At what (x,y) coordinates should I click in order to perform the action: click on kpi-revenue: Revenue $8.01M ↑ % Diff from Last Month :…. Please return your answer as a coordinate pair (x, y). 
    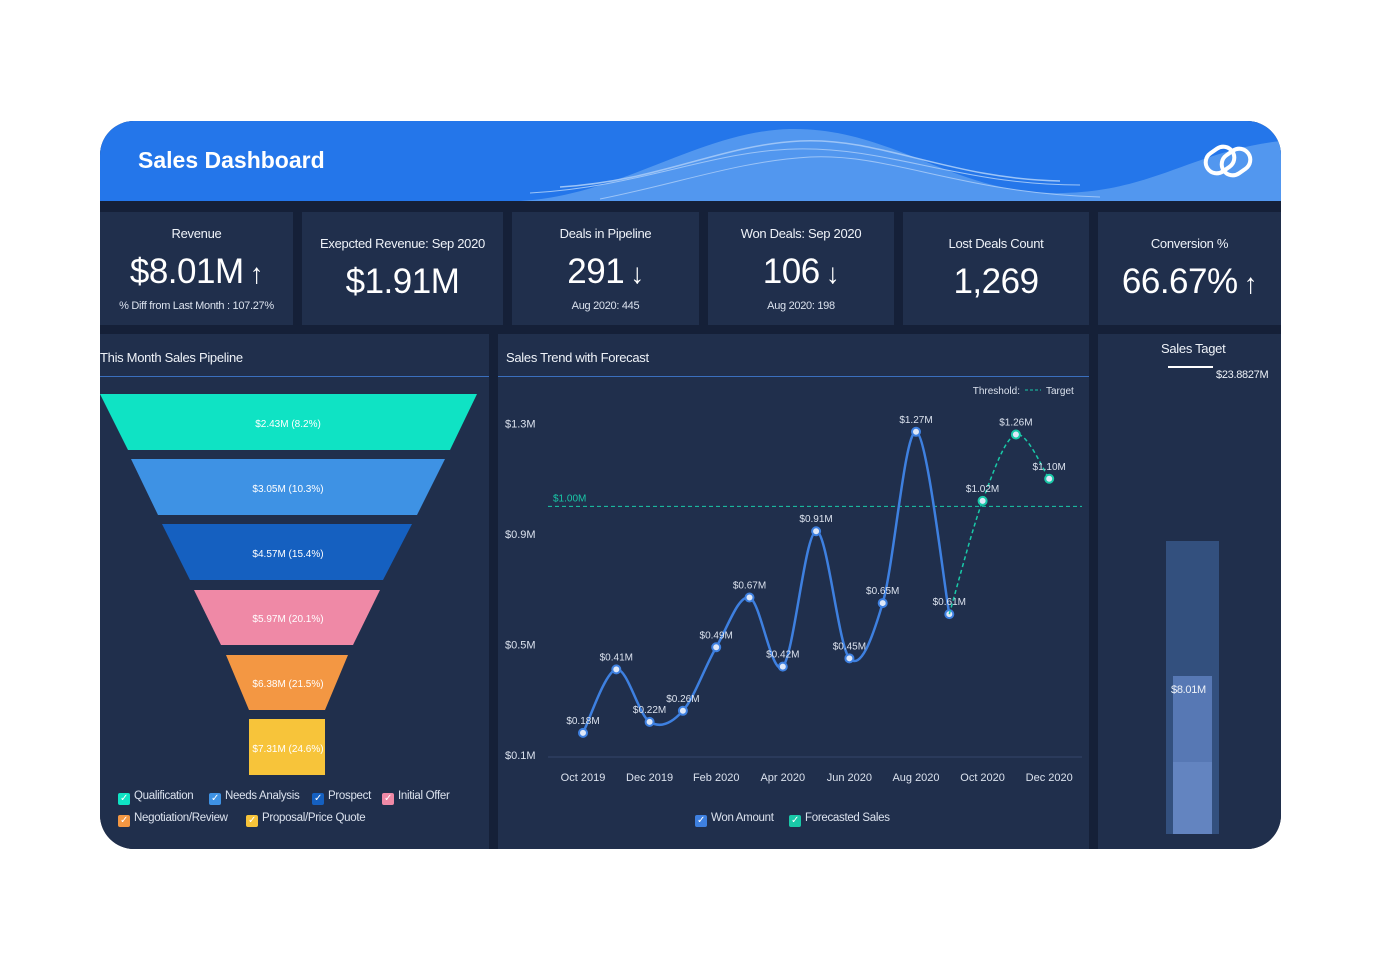
    Looking at the image, I should click on (196, 268).